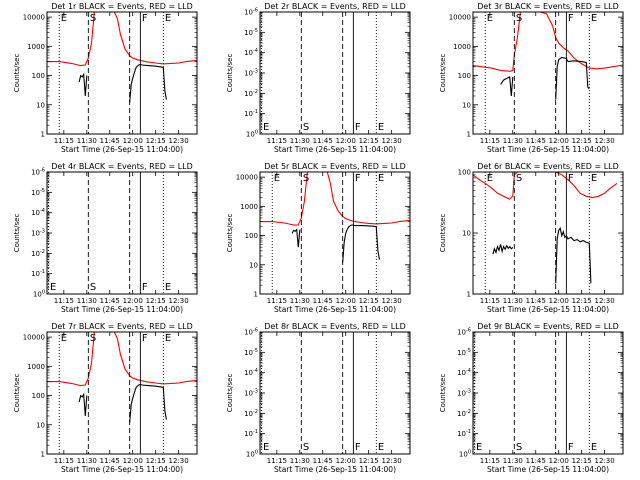 The width and height of the screenshot is (640, 480). What do you see at coordinates (548, 326) in the screenshot?
I see `chart-title: Det 9r BLACK = Events, RED = LLD` at bounding box center [548, 326].